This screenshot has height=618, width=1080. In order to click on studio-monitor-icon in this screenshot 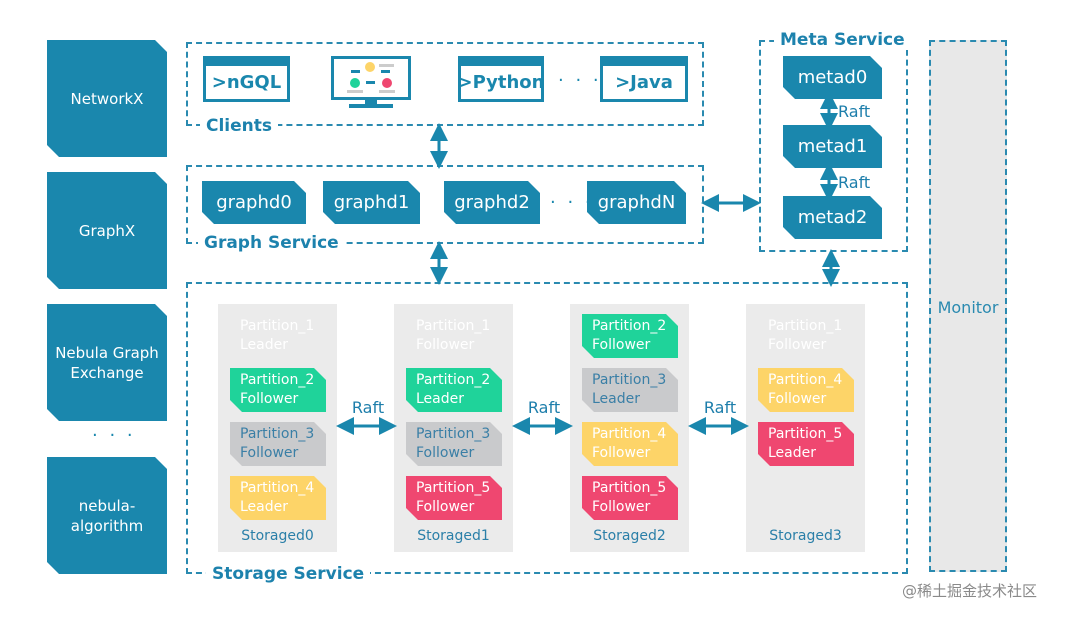, I will do `click(371, 83)`.